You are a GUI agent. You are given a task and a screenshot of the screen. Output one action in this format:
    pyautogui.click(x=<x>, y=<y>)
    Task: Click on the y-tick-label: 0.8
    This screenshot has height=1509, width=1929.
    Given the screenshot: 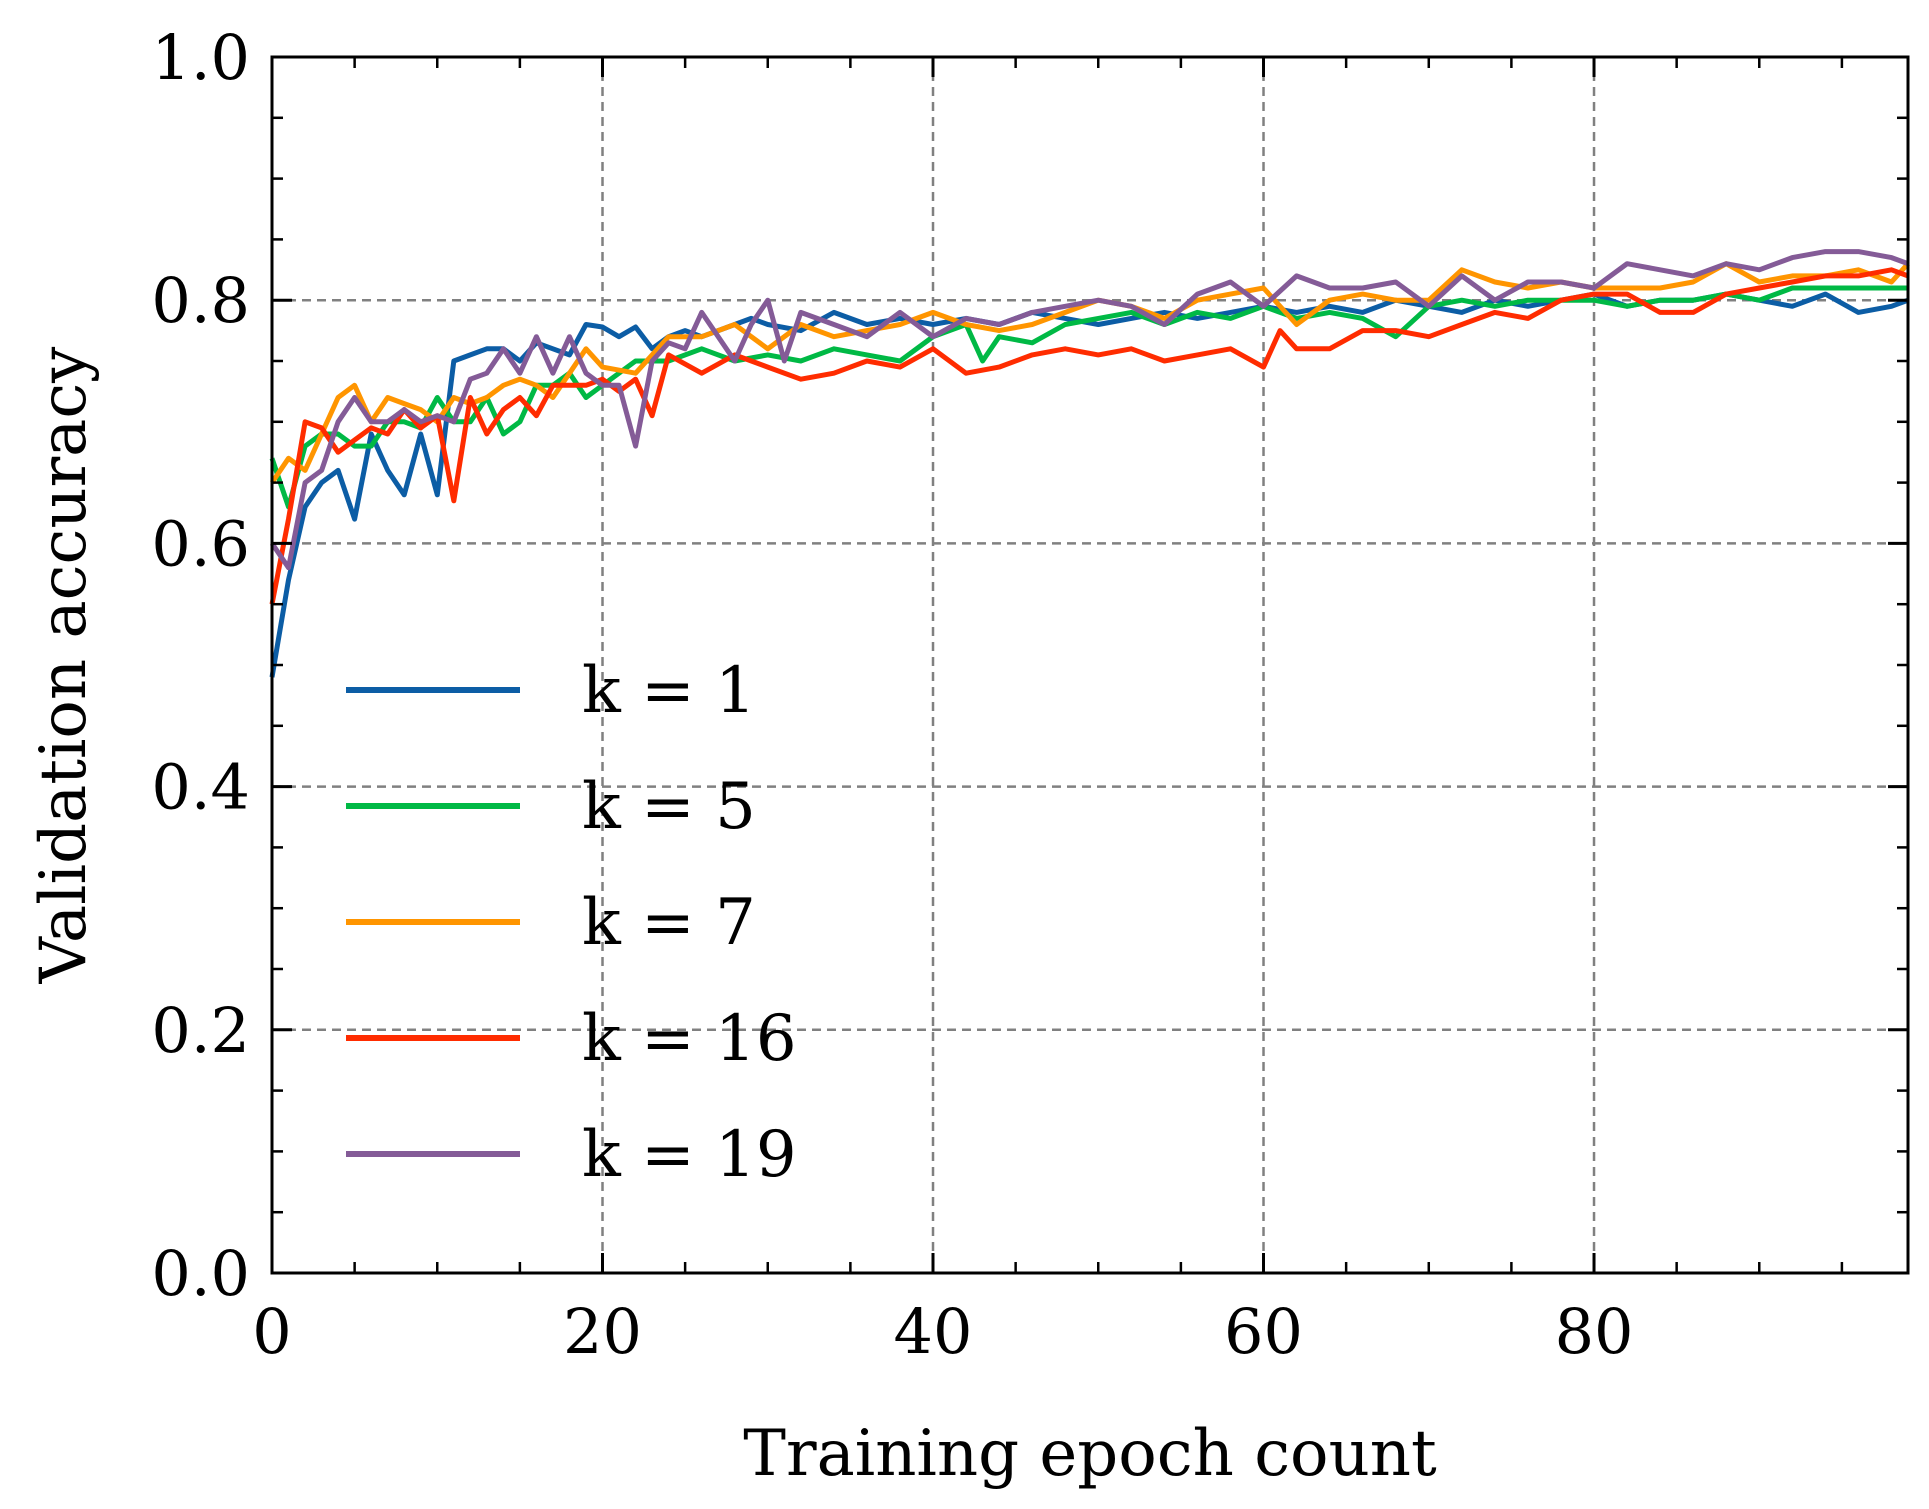 What is the action you would take?
    pyautogui.click(x=200, y=300)
    